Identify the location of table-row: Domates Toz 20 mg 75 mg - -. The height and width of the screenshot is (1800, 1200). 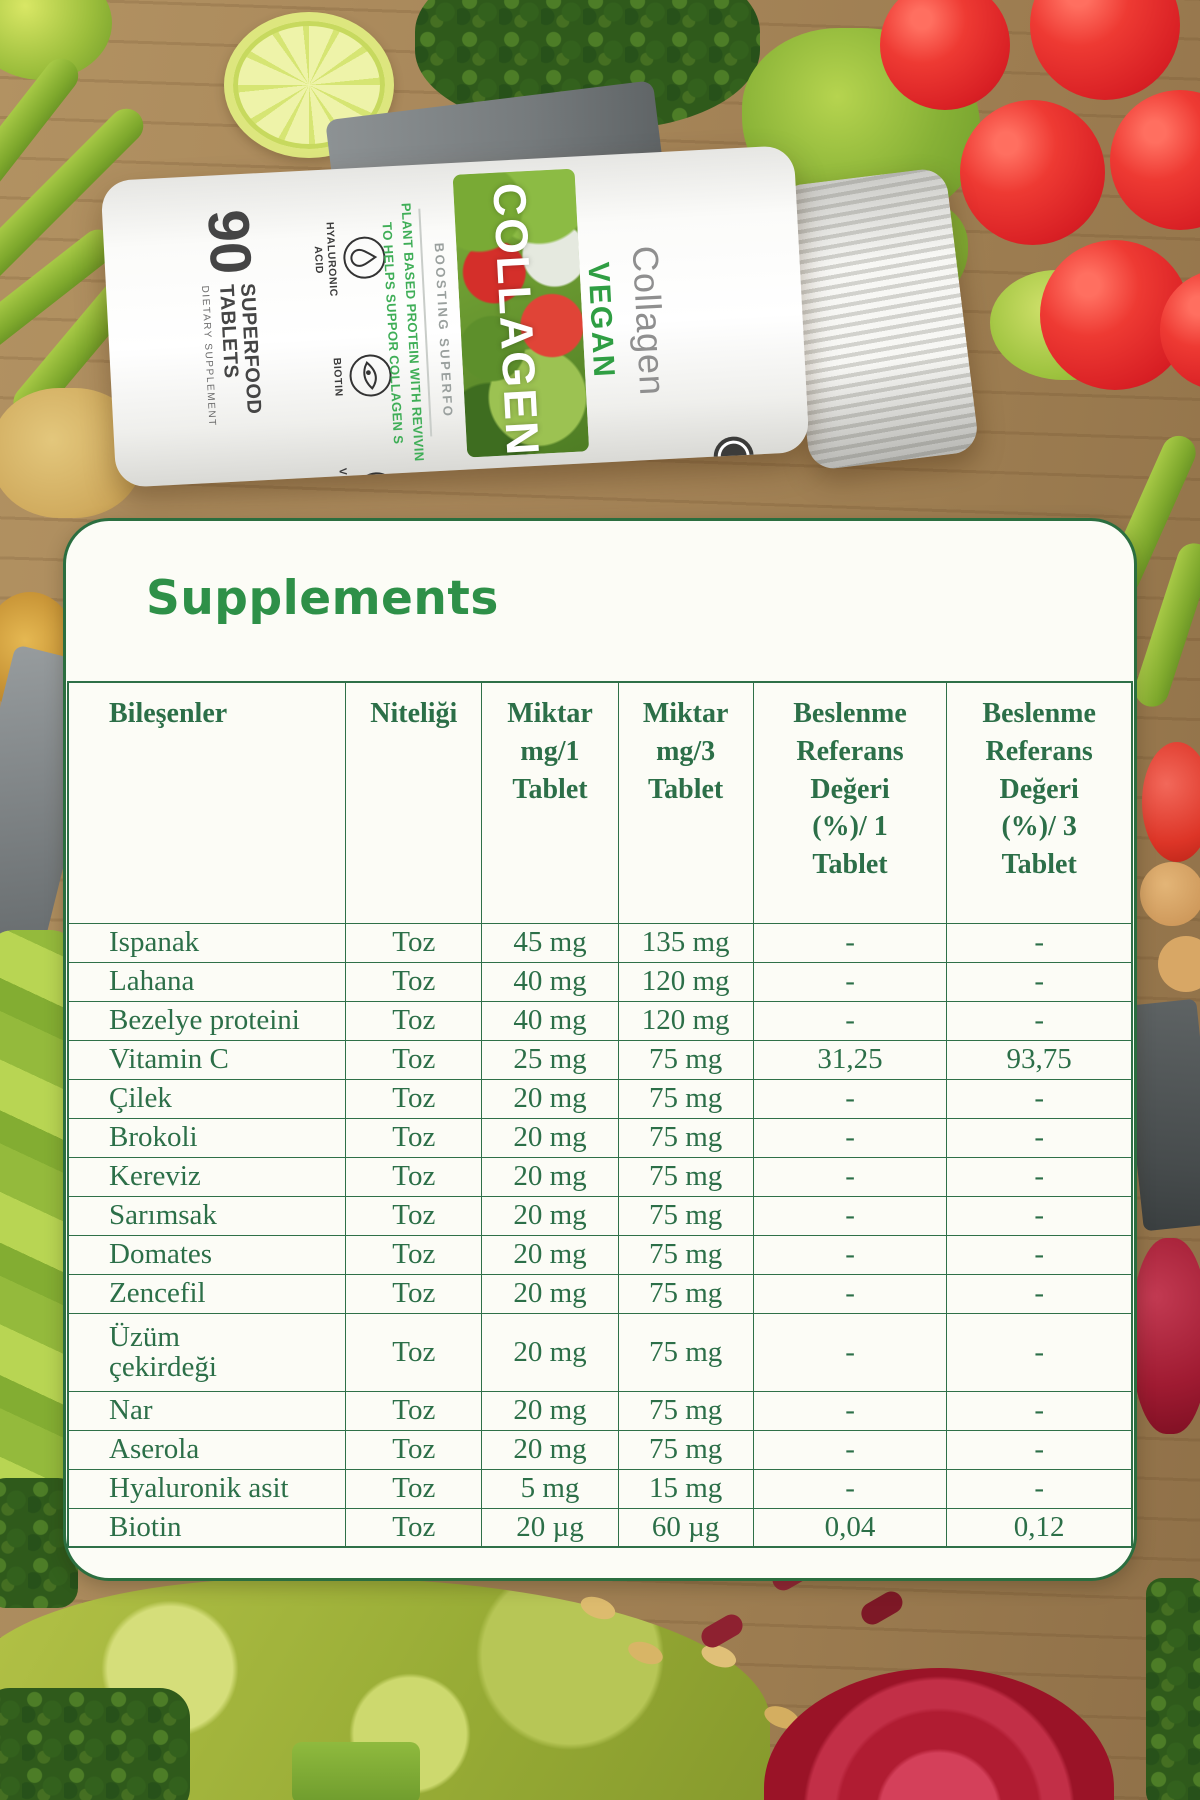
(600, 1254).